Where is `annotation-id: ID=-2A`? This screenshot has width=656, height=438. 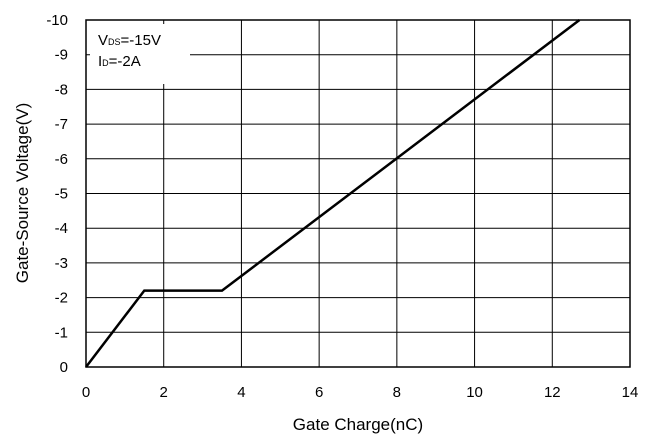
annotation-id: ID=-2A is located at coordinates (119, 61).